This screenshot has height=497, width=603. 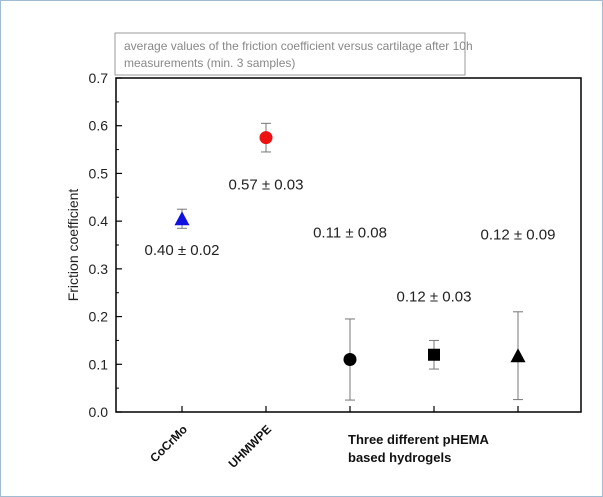 I want to click on point-4-data-label: 0.12 ± 0.03, so click(x=434, y=297).